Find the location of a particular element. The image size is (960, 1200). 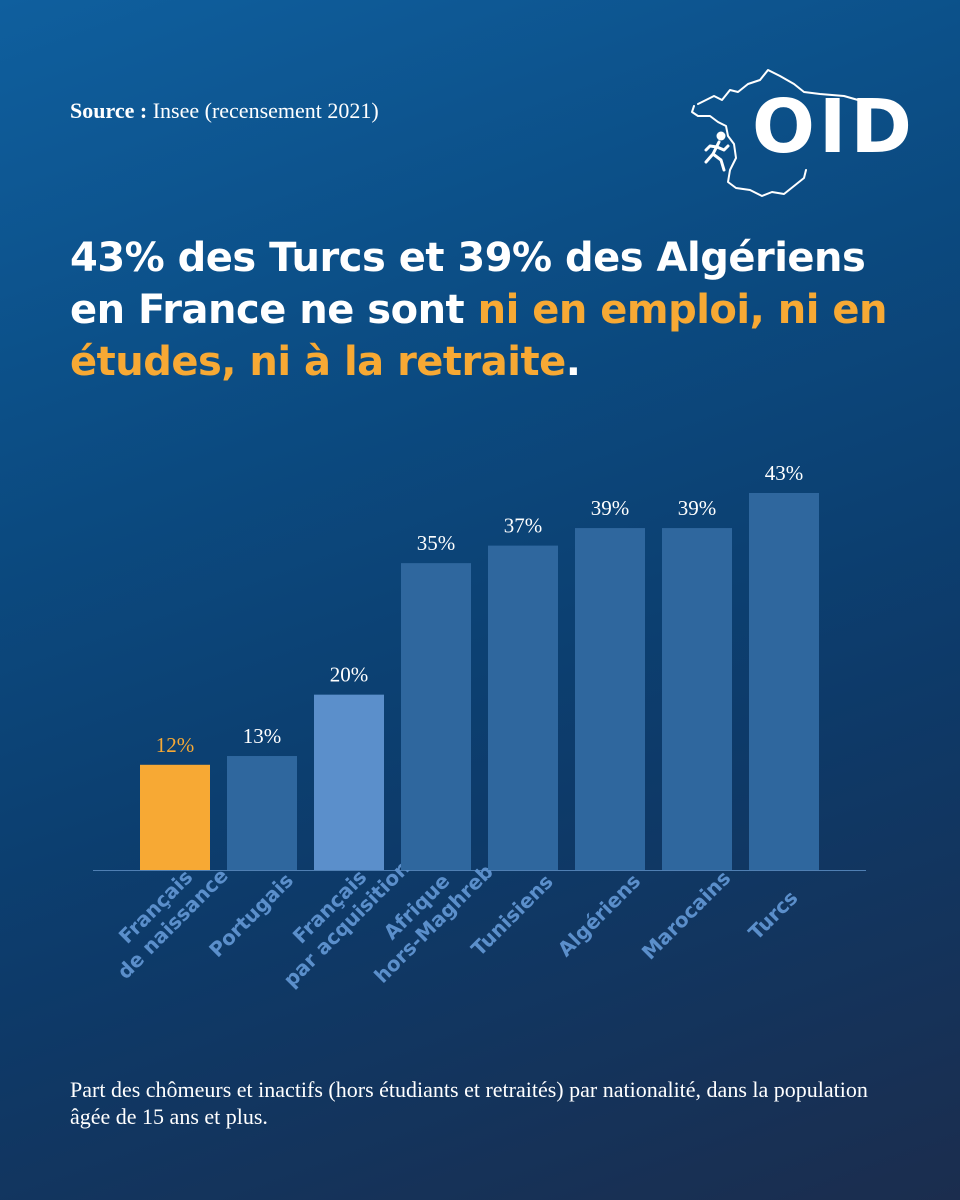

runner-icon is located at coordinates (721, 136).